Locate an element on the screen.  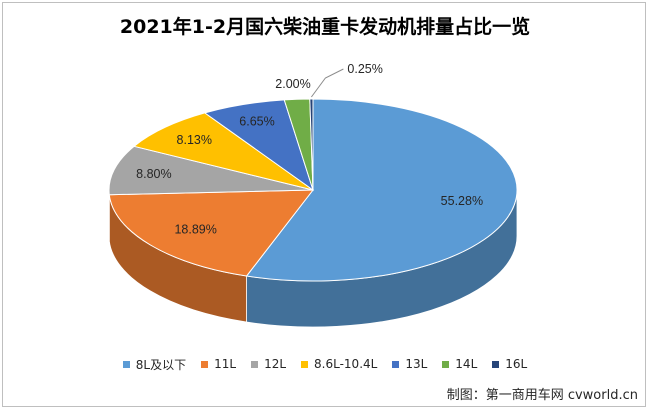
pie-slice-8-6l-10-4l is located at coordinates (223, 151).